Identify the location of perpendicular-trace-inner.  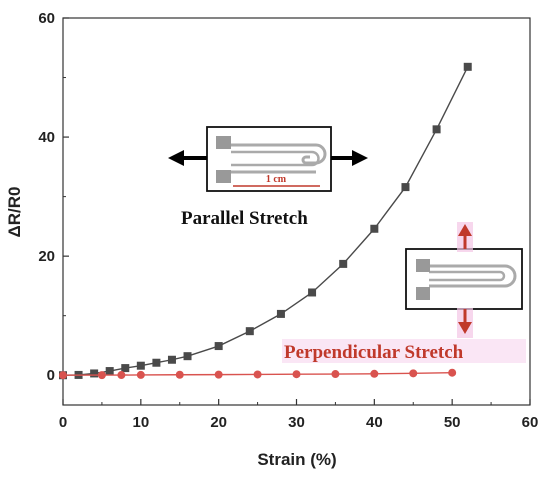
(467, 276).